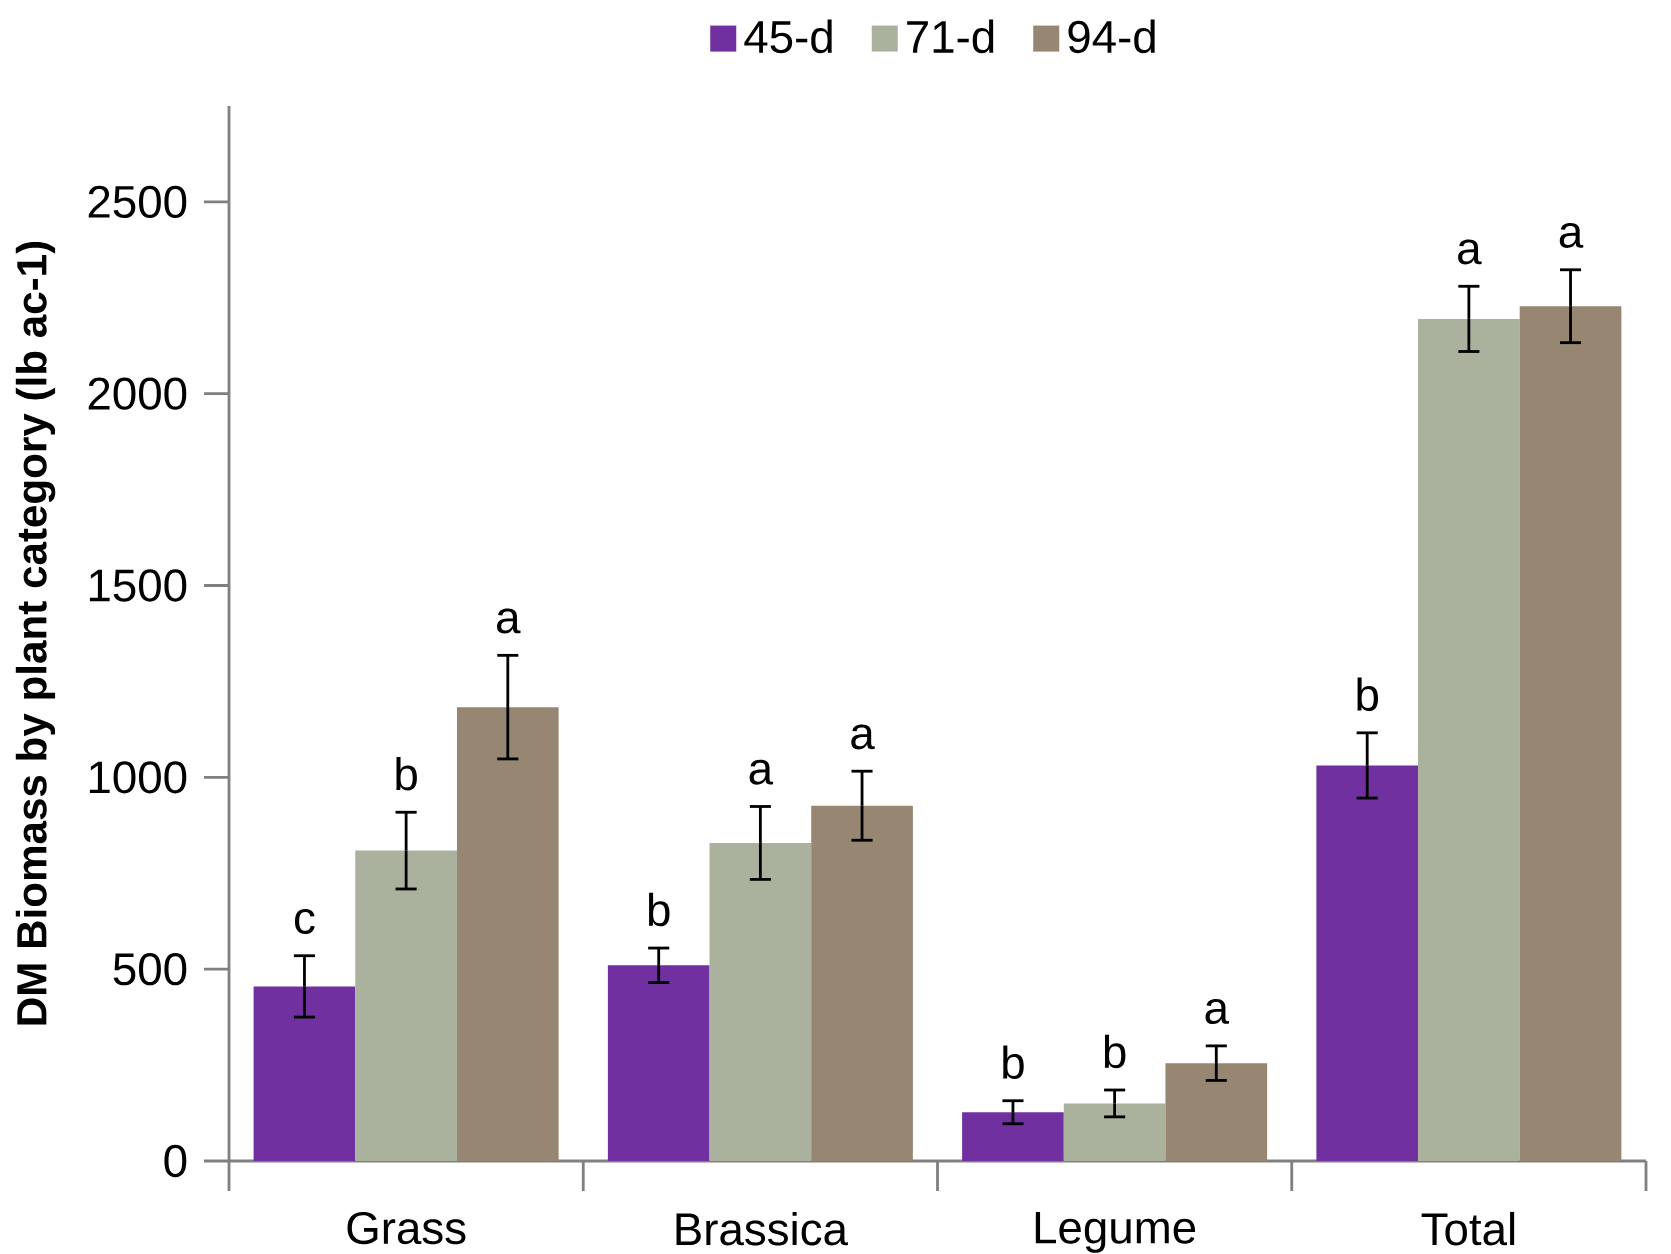  I want to click on data-label: c, so click(304, 921).